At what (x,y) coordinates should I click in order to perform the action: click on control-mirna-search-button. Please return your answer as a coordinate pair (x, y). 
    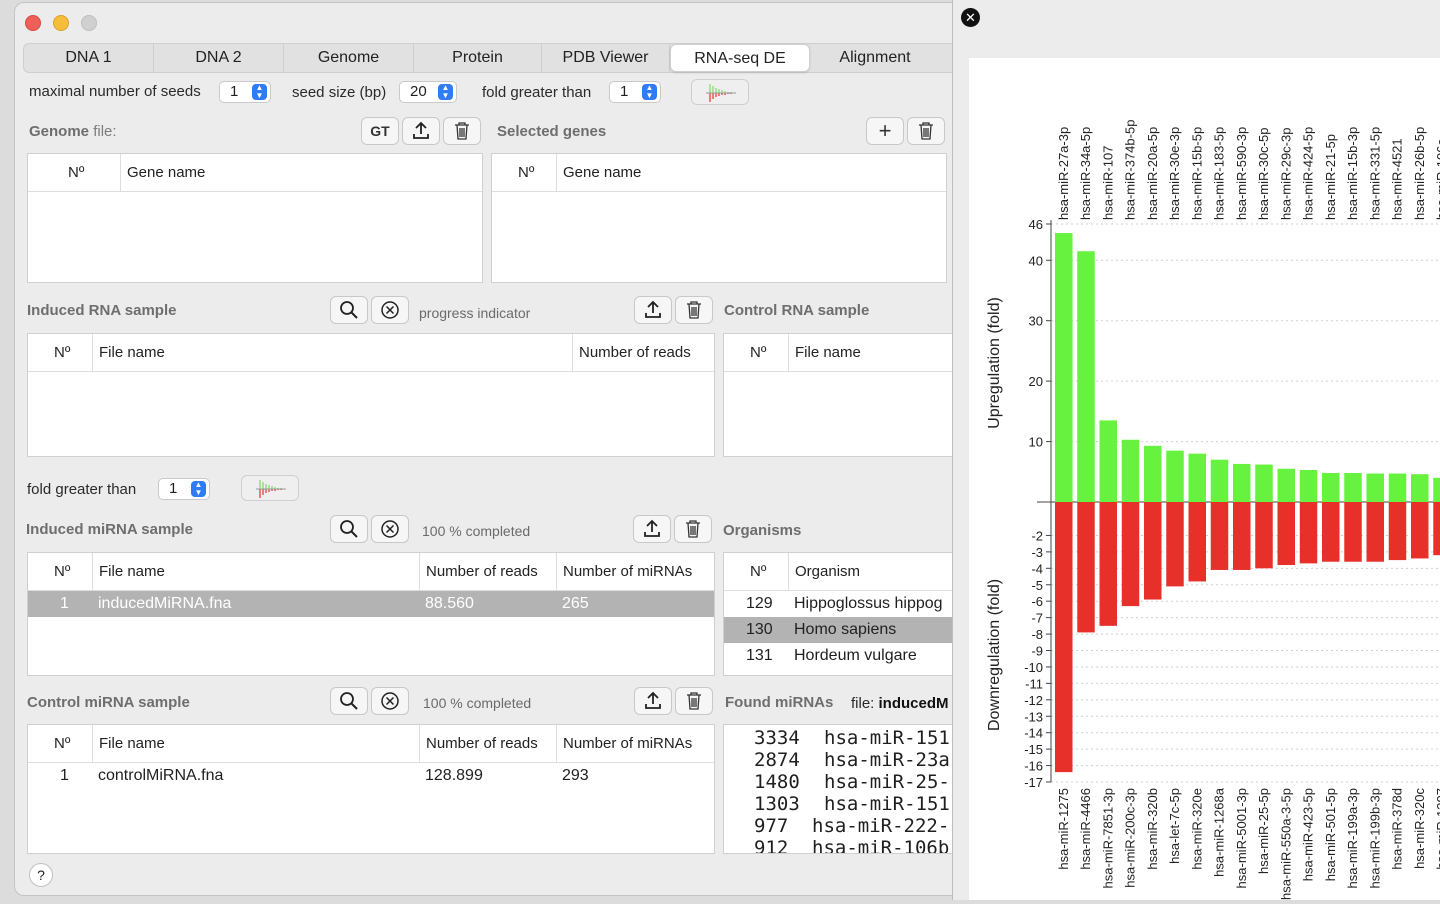
    Looking at the image, I should click on (349, 701).